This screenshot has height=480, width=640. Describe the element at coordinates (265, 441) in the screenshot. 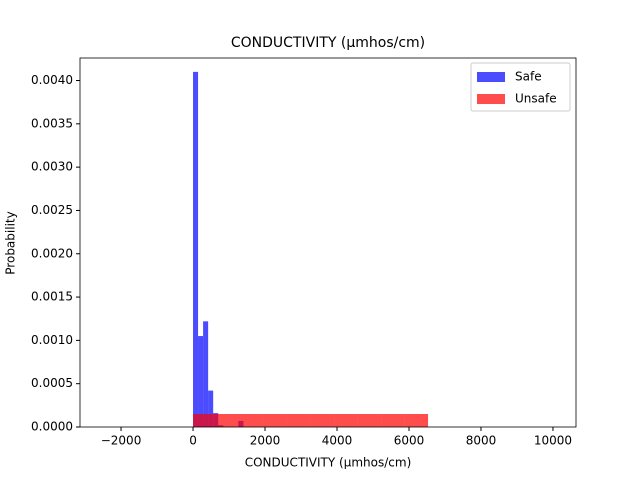

I see `x-tick-label: 2000` at that location.